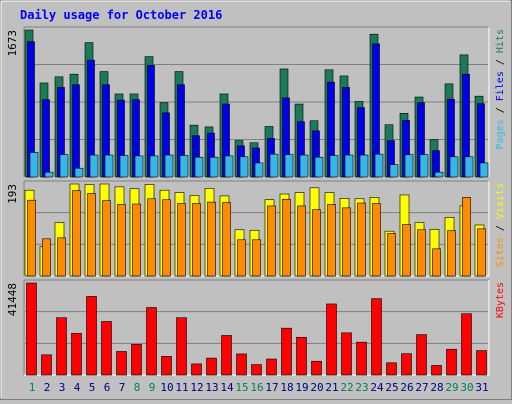 Image resolution: width=512 pixels, height=404 pixels. I want to click on x-tick-label-day-31: 31, so click(481, 387).